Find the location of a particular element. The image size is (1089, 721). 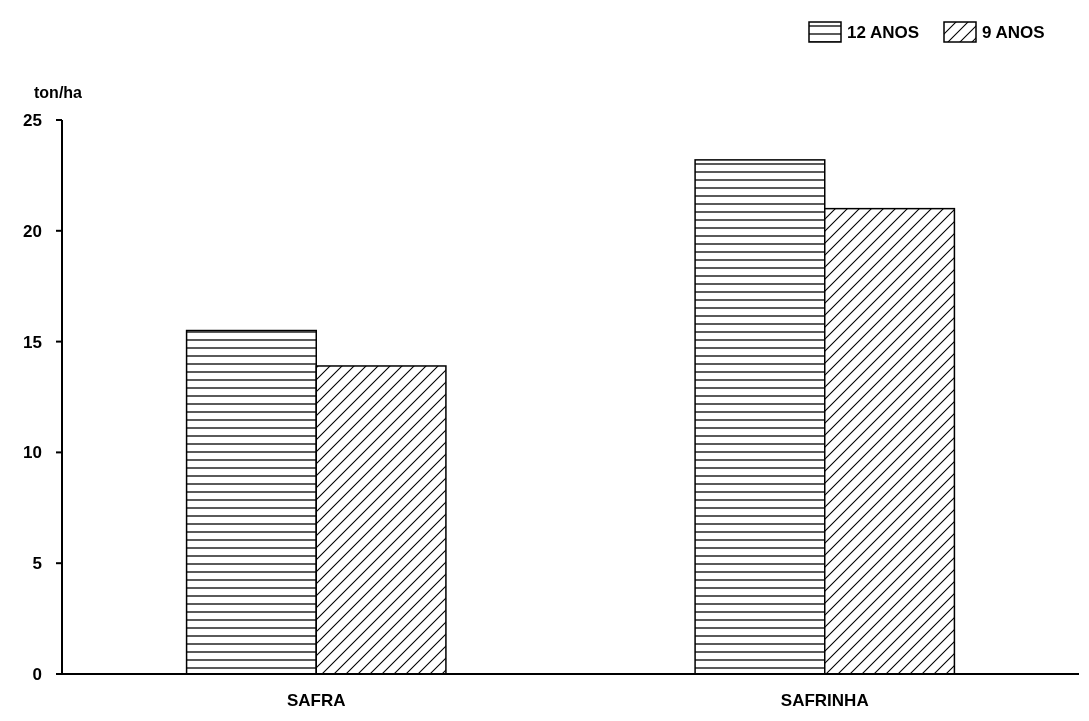

legend-label: 9 ANOS is located at coordinates (1013, 32).